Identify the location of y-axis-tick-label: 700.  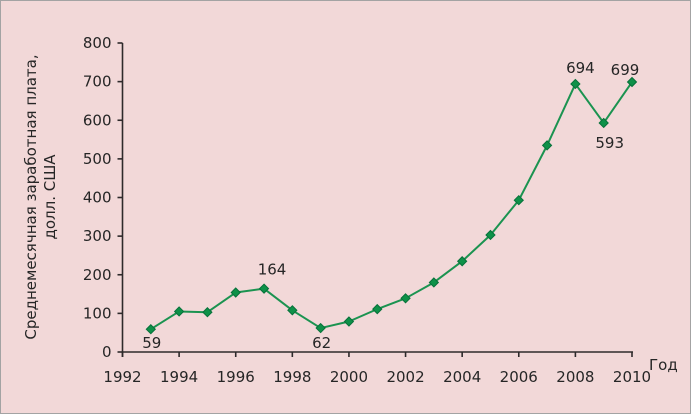
(97, 82).